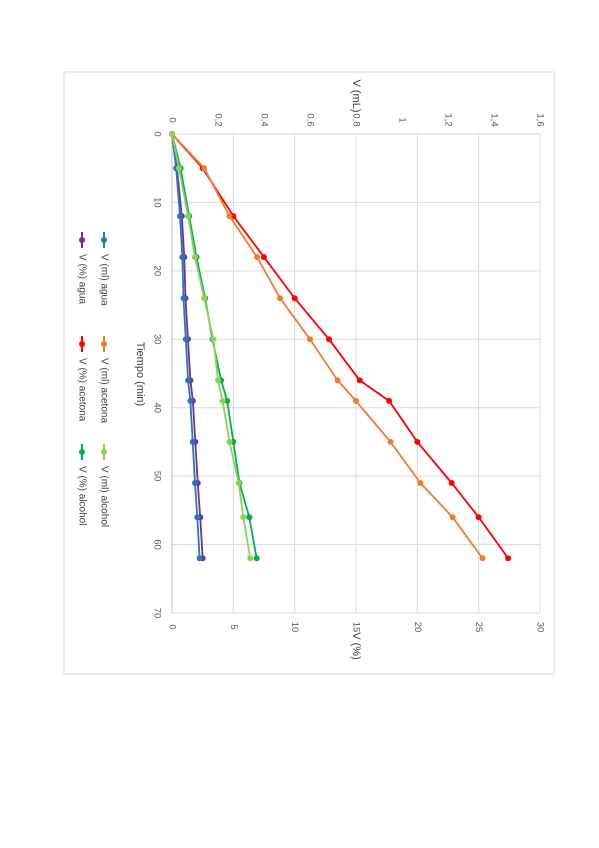 This screenshot has height=848, width=599. What do you see at coordinates (355, 119) in the screenshot?
I see `y2-tick-label: 0,8` at bounding box center [355, 119].